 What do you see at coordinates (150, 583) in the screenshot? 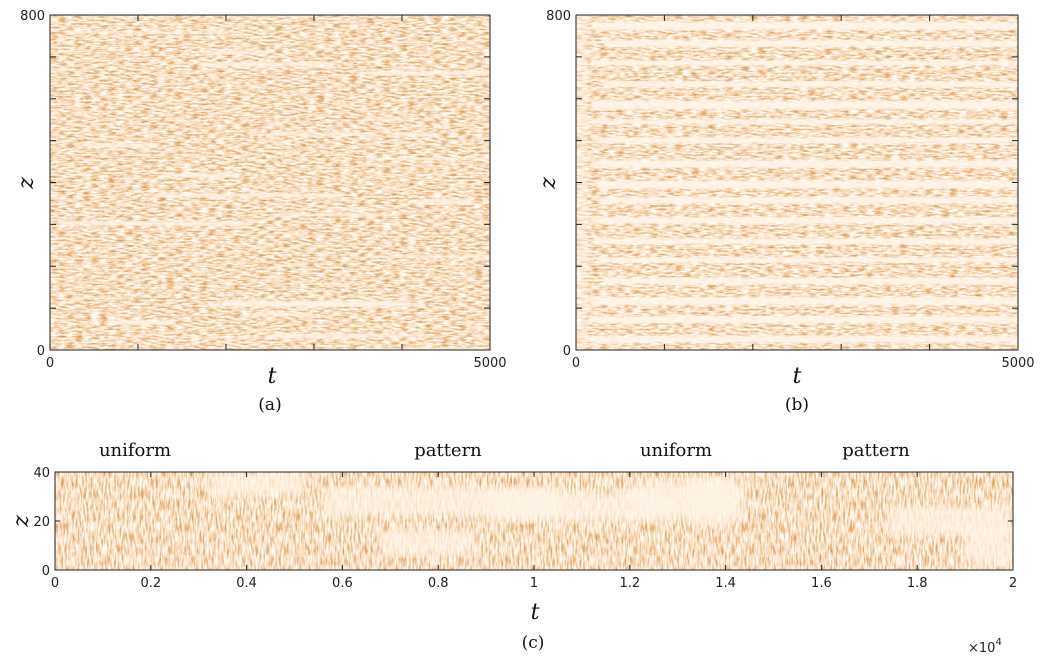
I see `x-tick-label: 0.2` at bounding box center [150, 583].